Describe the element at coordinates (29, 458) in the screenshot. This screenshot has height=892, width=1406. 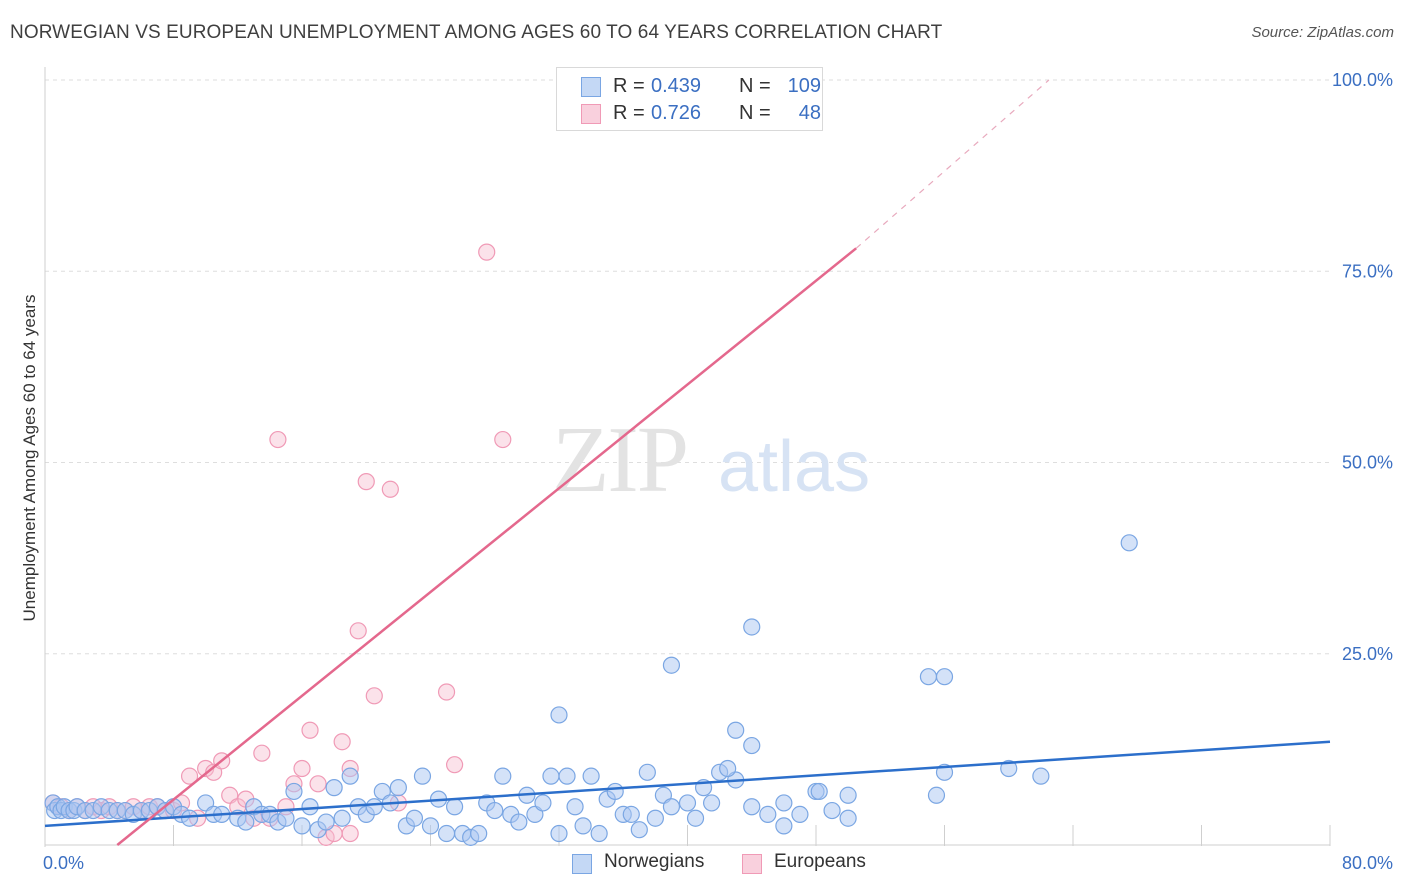
I see `y-axis-label: Unemployment Among Ages 60 to 64 years` at that location.